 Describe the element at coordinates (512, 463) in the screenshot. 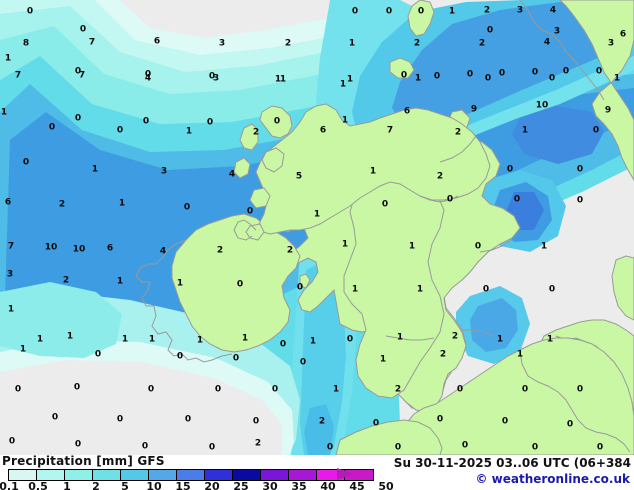

I see `forecast-timestamp: Su 30-11-2025 03..06 UTC (06+384` at that location.